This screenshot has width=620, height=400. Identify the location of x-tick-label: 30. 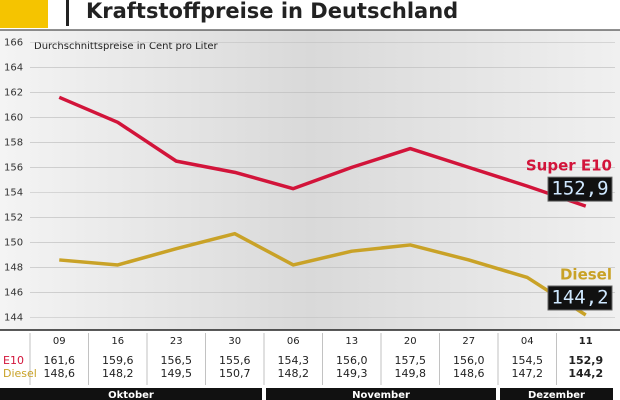
(234, 341).